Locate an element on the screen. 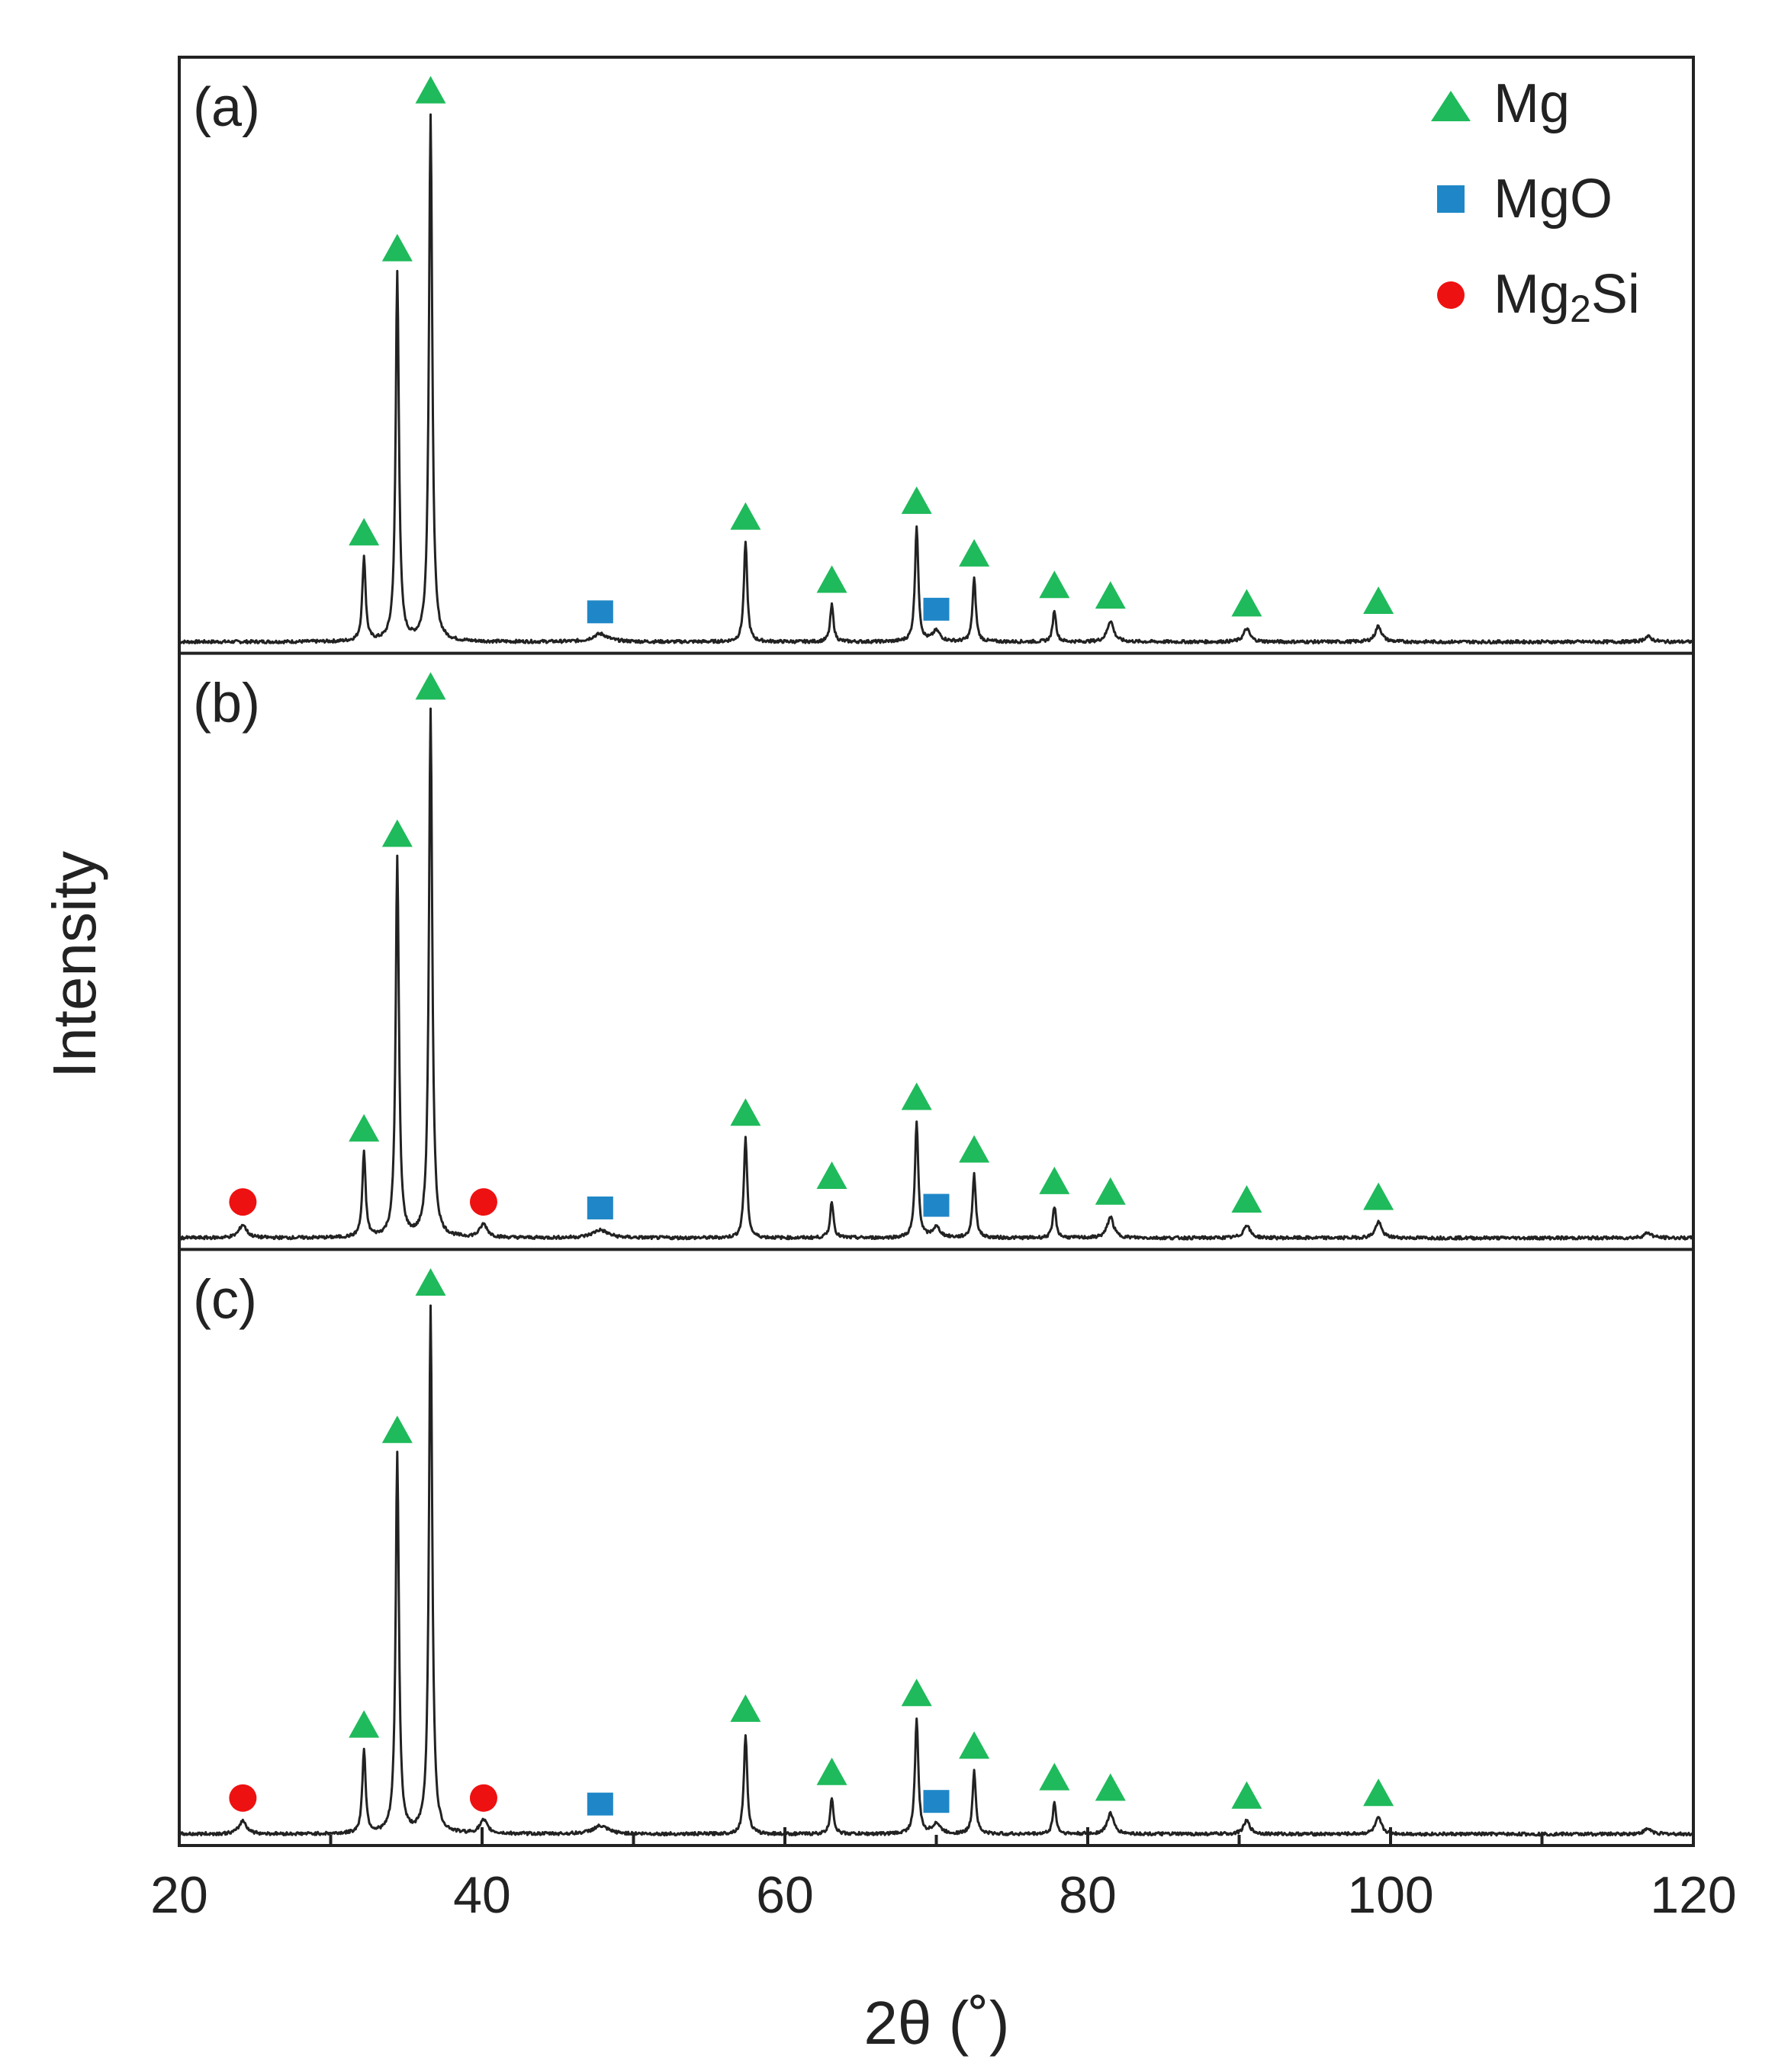 The image size is (1775, 2072). x-axis-title: 2θ (˚) is located at coordinates (936, 2023).